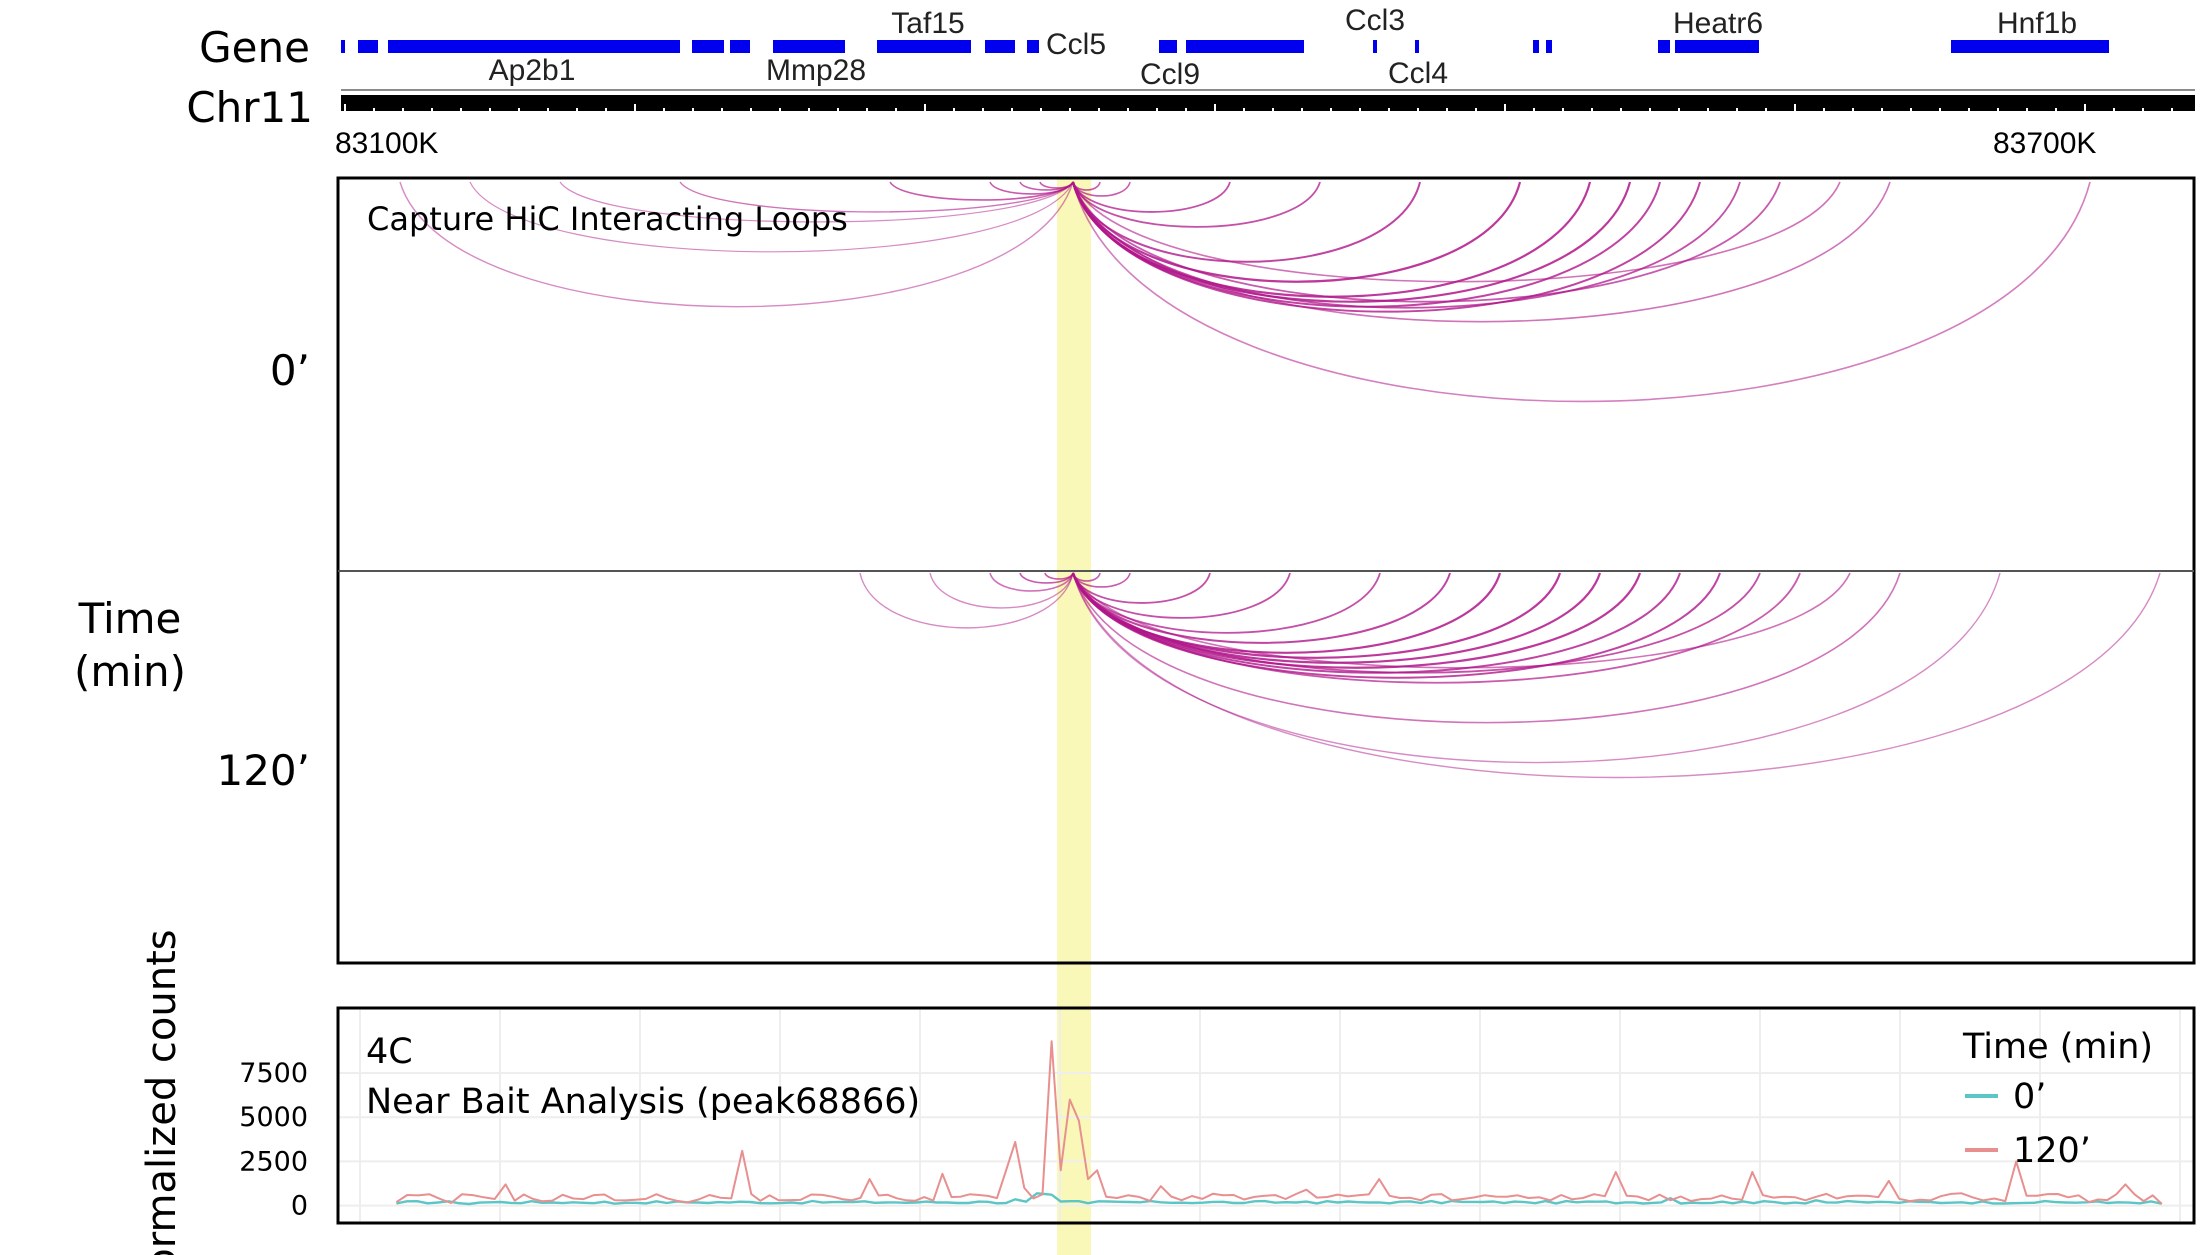 The height and width of the screenshot is (1255, 2201). Describe the element at coordinates (273, 1117) in the screenshot. I see `y-tick-label: 5000` at that location.